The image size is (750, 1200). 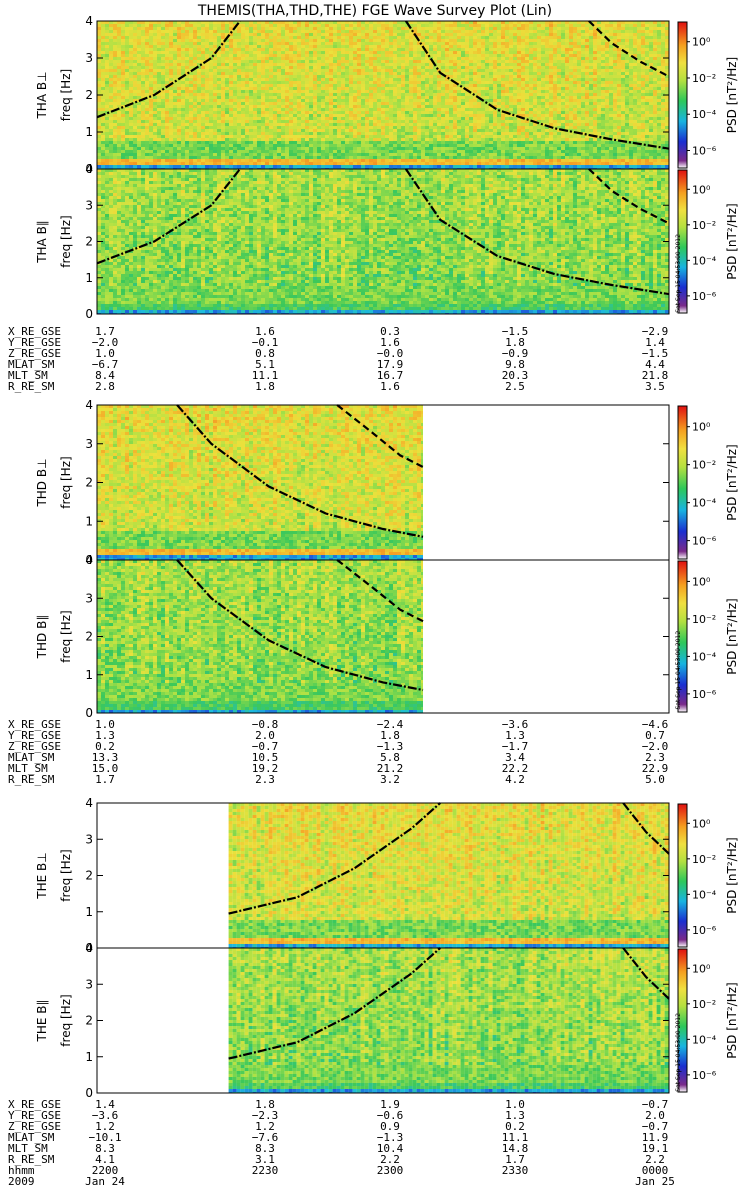 What do you see at coordinates (655, 1181) in the screenshot?
I see `end-date-label: Jan 25` at bounding box center [655, 1181].